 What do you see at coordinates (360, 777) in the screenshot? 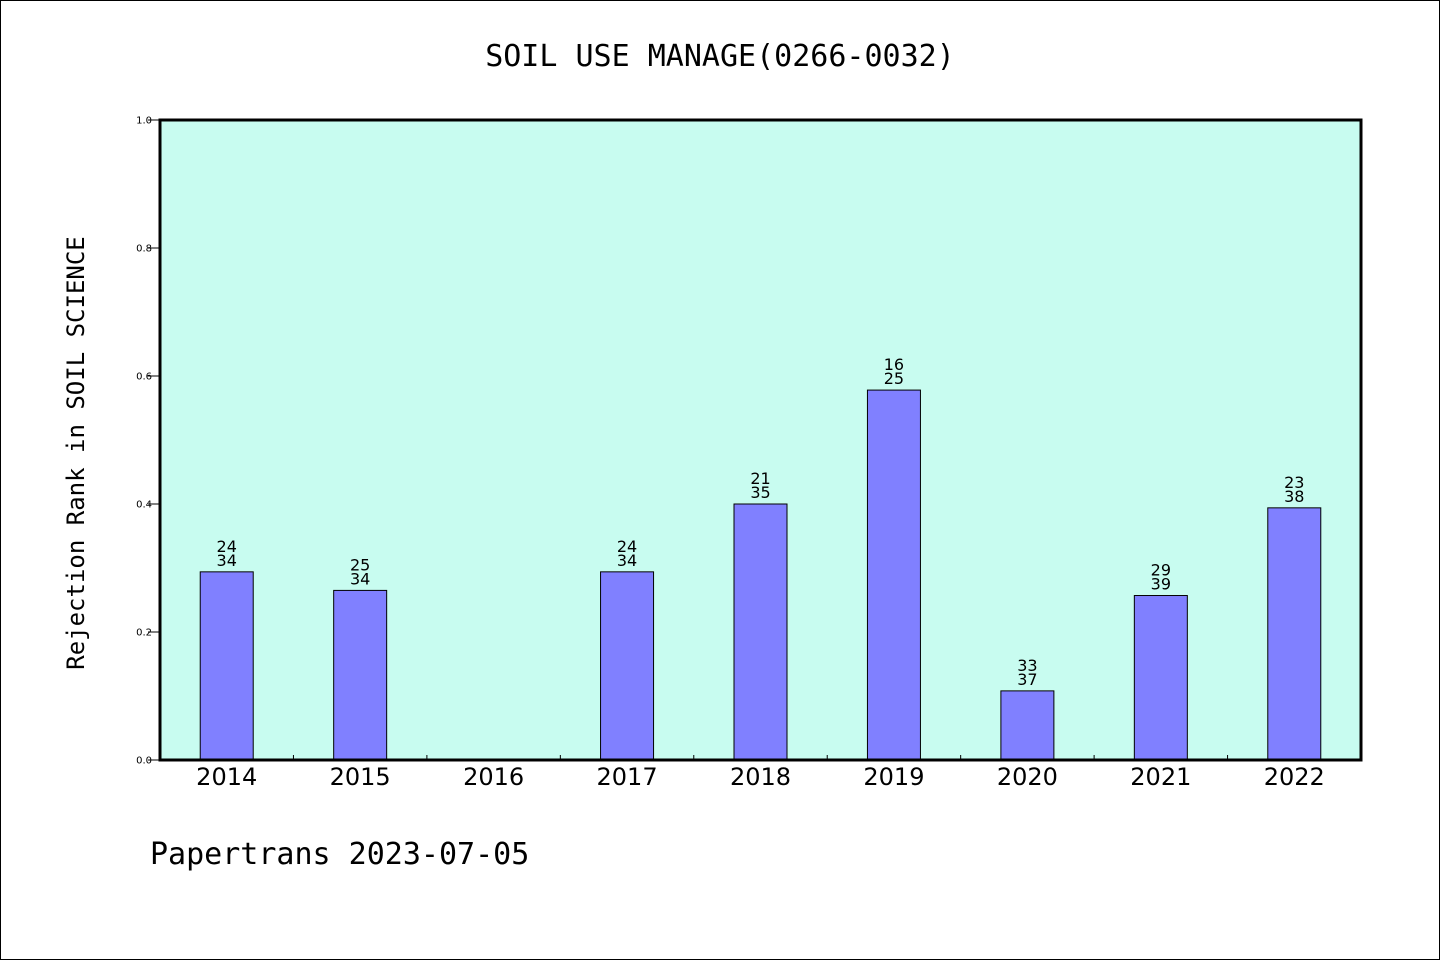
I see `x-tick-label-2015: 2015` at bounding box center [360, 777].